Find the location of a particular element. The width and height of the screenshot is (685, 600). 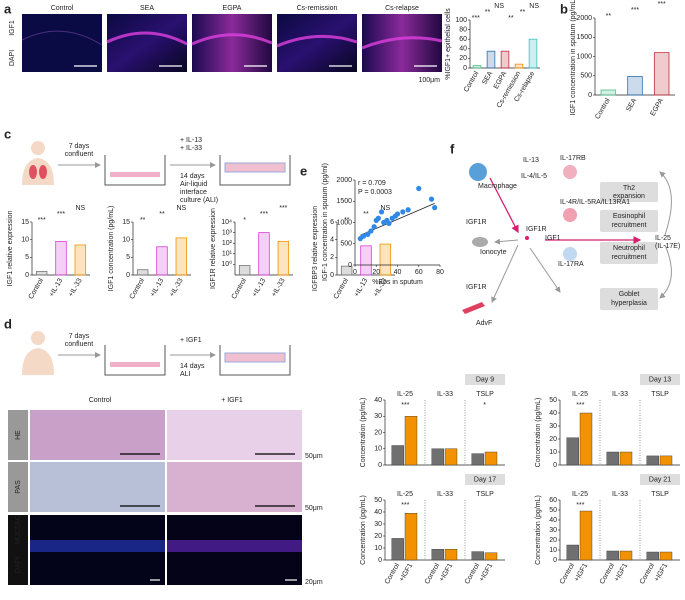

macrophage-cell is located at coordinates (478, 172).